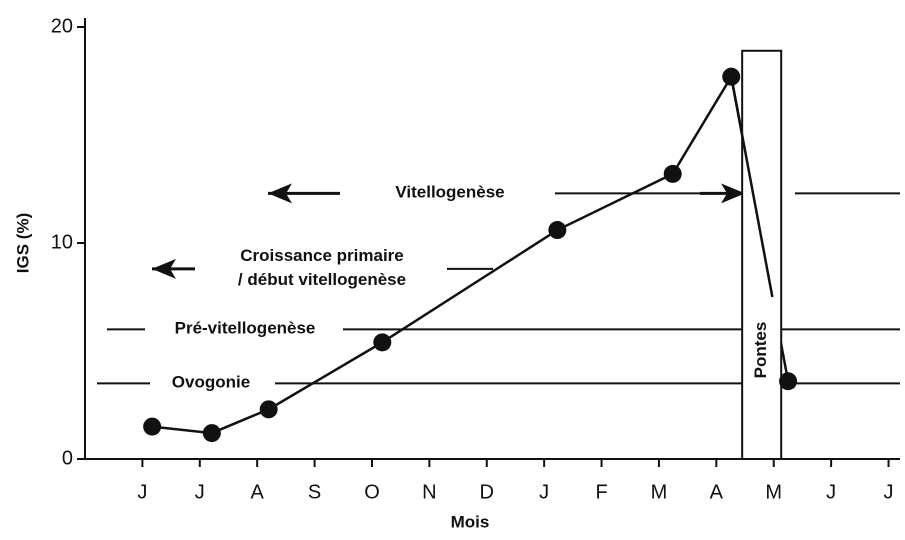 Image resolution: width=905 pixels, height=540 pixels. I want to click on phase-label-line: Pré-vitellogenèse, so click(245, 328).